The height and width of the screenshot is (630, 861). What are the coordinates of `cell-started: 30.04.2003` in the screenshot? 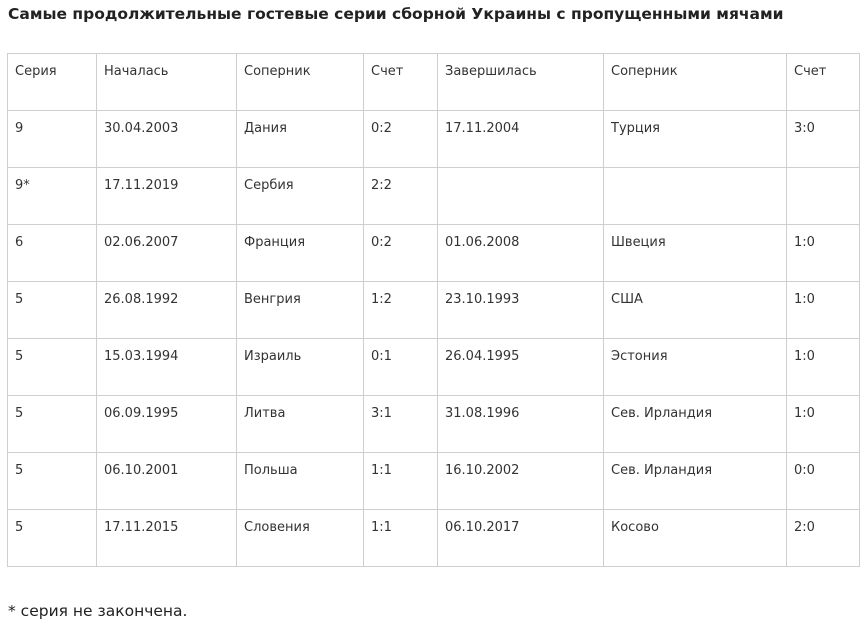 It's located at (166, 139).